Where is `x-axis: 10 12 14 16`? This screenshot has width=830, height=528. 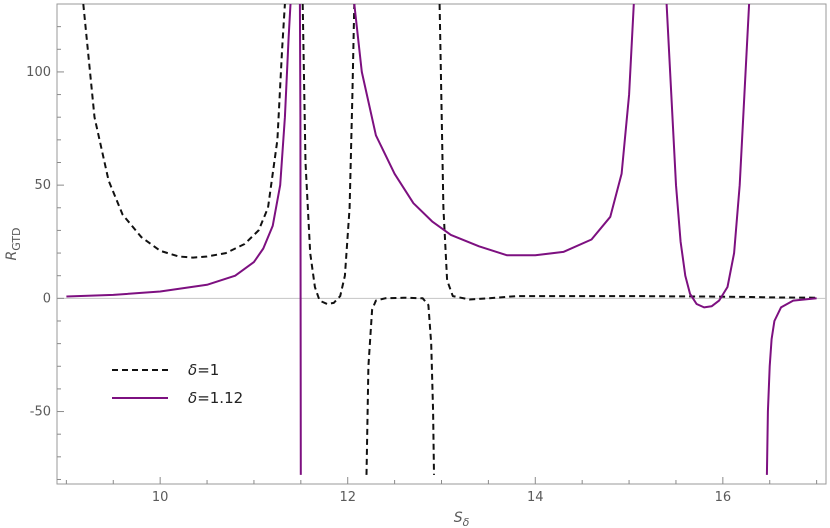 x-axis: 10 12 14 16 is located at coordinates (441, 491).